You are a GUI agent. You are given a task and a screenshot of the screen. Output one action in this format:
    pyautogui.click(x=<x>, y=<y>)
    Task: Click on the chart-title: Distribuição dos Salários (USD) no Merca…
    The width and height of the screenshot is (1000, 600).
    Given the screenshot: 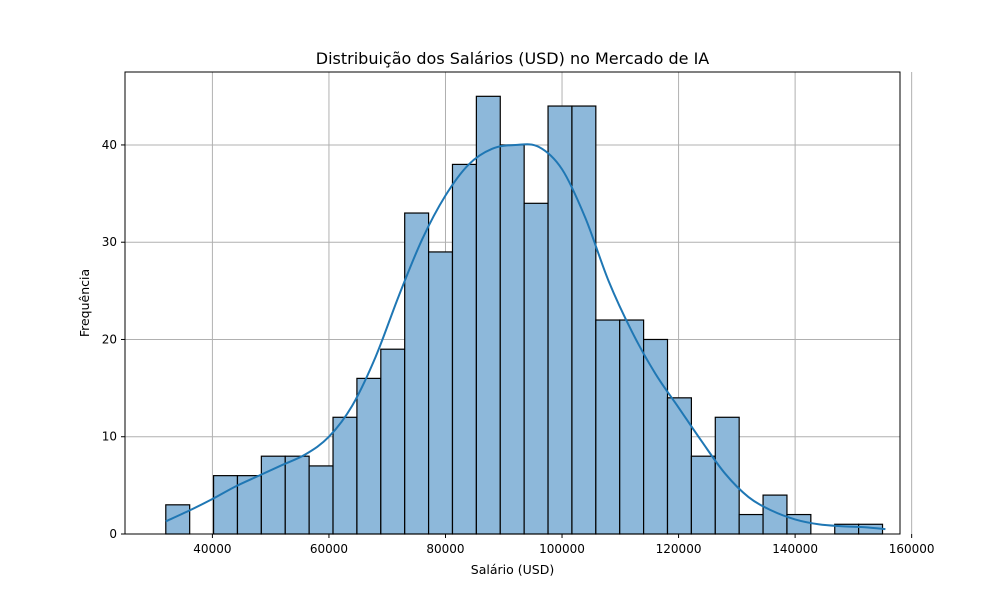 What is the action you would take?
    pyautogui.click(x=513, y=58)
    